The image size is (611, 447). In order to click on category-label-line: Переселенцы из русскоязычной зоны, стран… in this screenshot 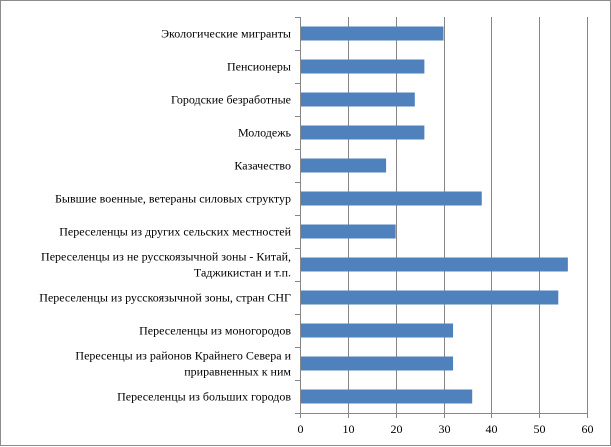, I will do `click(165, 298)`.